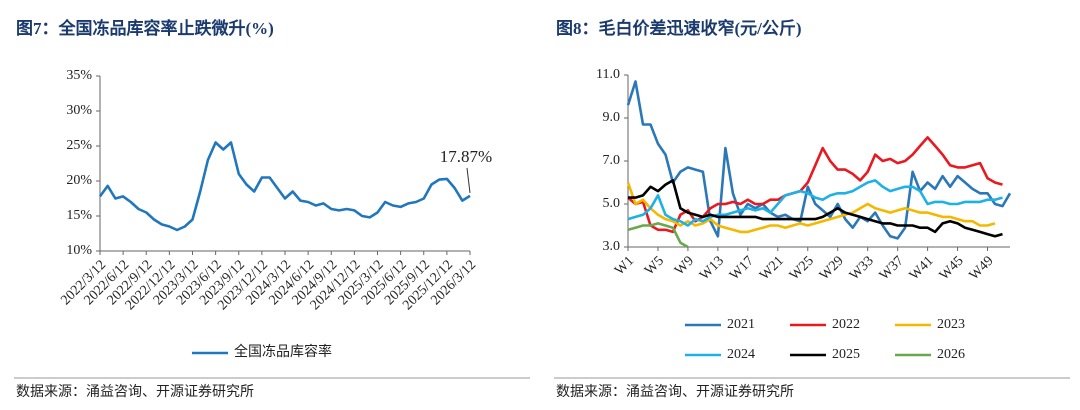 The width and height of the screenshot is (1080, 410). Describe the element at coordinates (951, 324) in the screenshot. I see `legend-label: 2023` at that location.